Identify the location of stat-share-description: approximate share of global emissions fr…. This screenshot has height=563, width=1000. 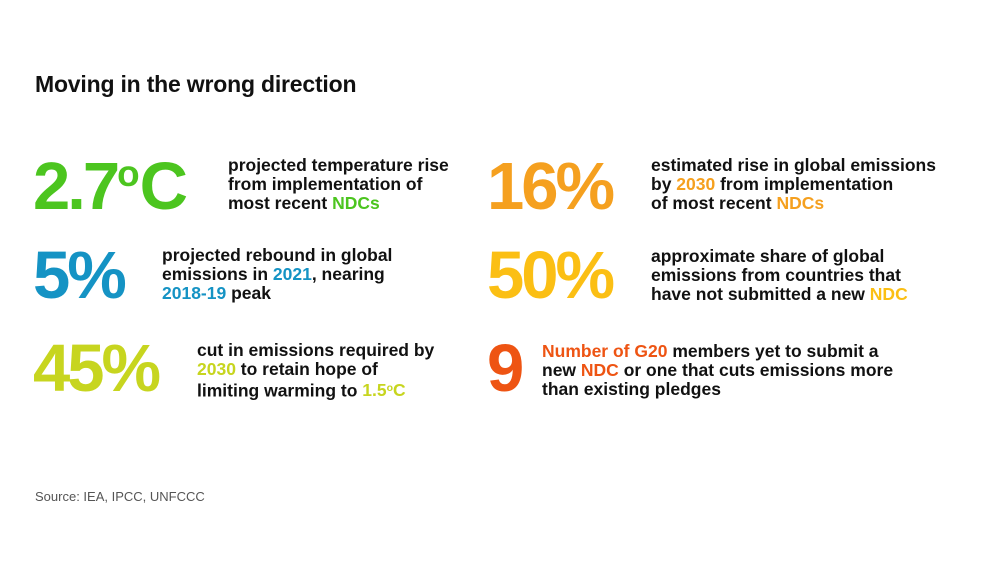
(779, 275).